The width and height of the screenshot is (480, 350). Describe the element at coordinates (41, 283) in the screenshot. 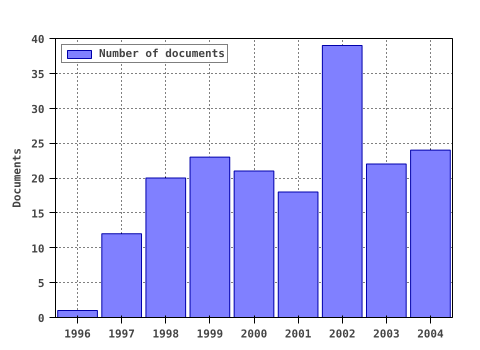

I see `y-tick-label: 5` at that location.